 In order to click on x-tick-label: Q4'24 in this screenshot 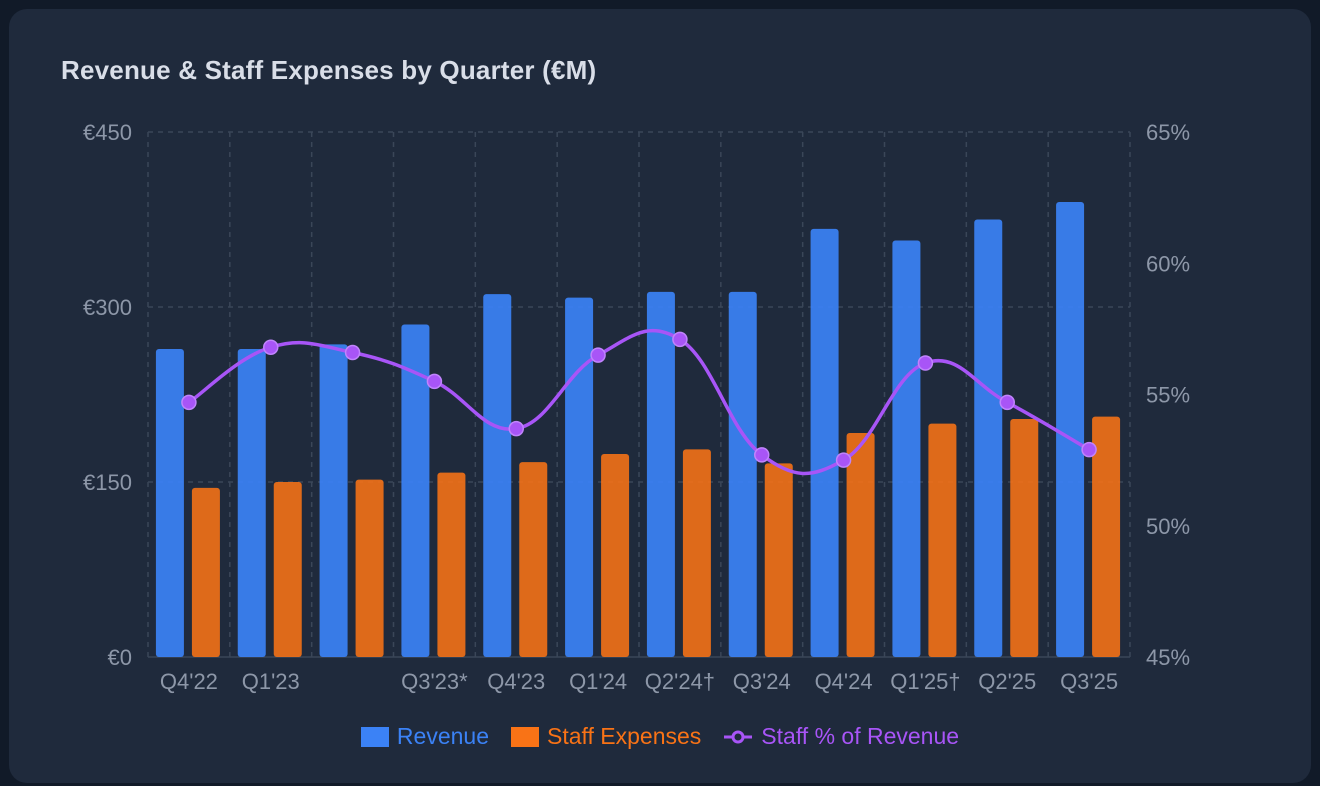, I will do `click(844, 681)`.